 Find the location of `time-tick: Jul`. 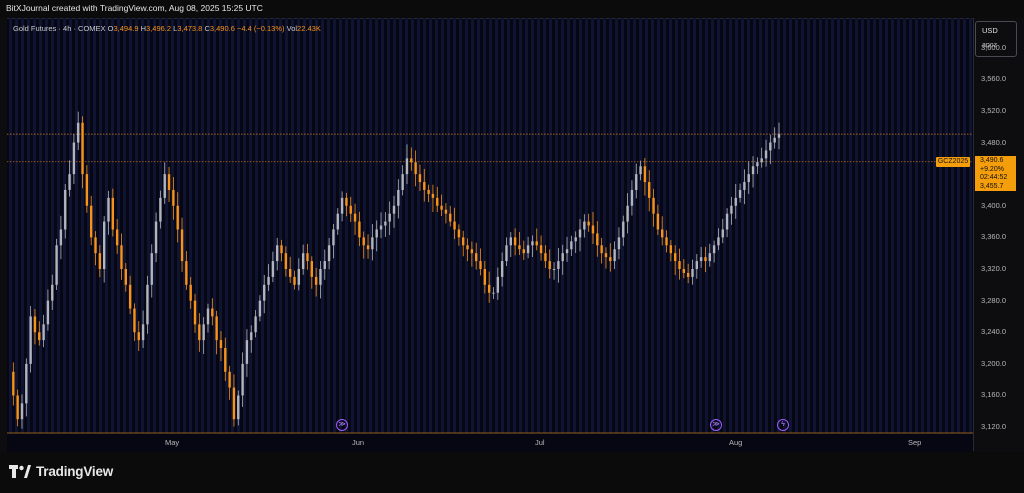

time-tick: Jul is located at coordinates (540, 442).